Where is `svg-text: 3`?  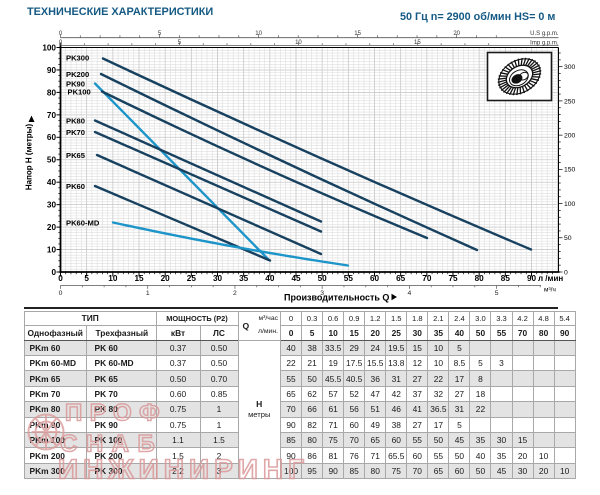
svg-text: 3 is located at coordinates (322, 293).